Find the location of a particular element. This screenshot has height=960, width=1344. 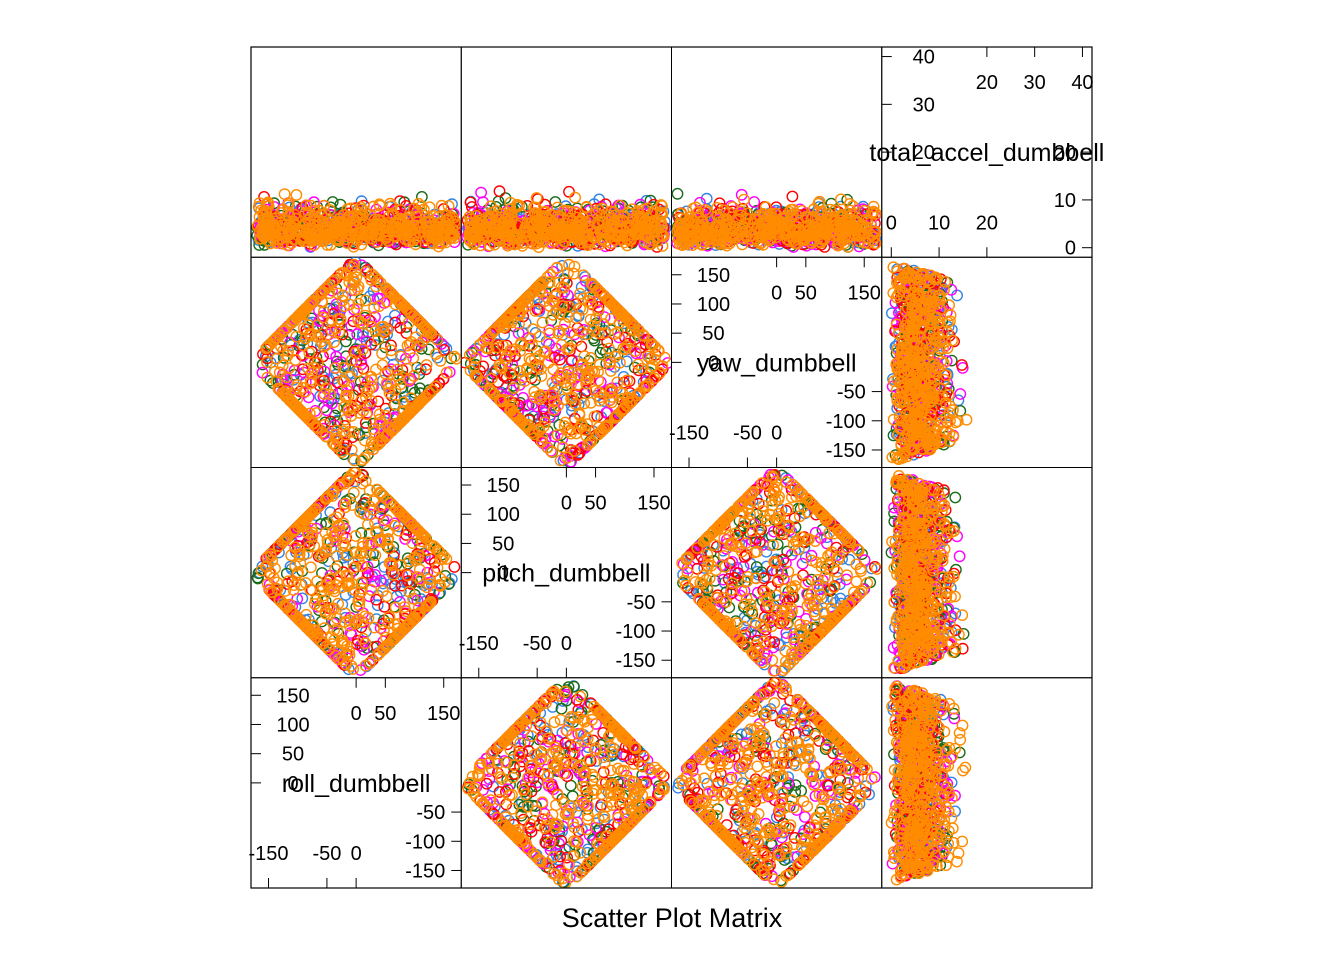

panel-pitch_dumbbell-vs-yaw_dumbbell is located at coordinates (566, 362).